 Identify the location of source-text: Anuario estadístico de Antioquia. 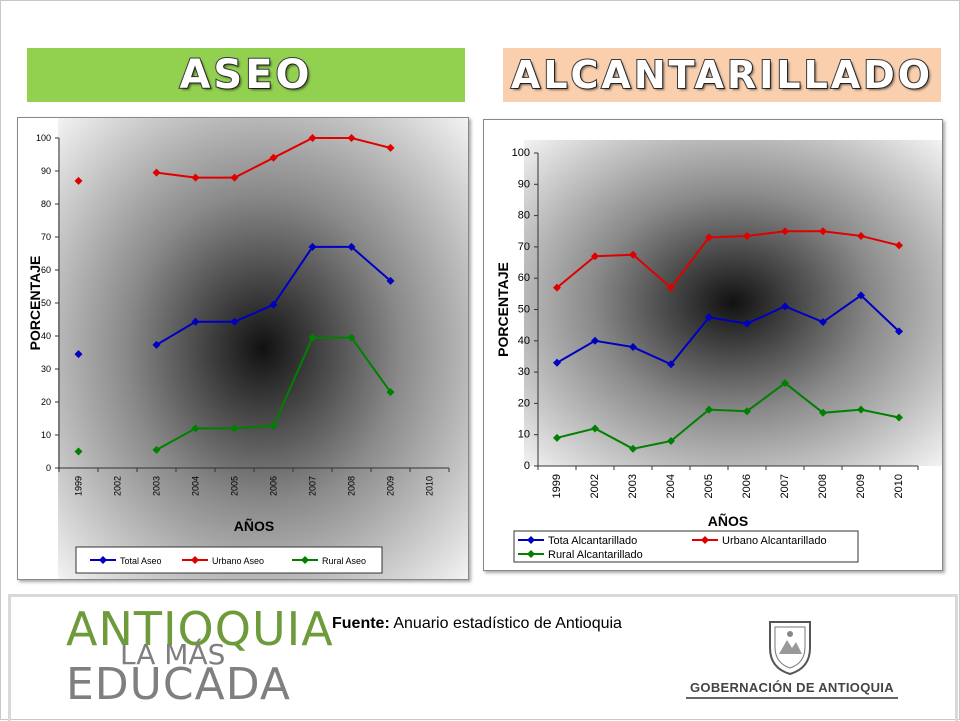
(505, 623).